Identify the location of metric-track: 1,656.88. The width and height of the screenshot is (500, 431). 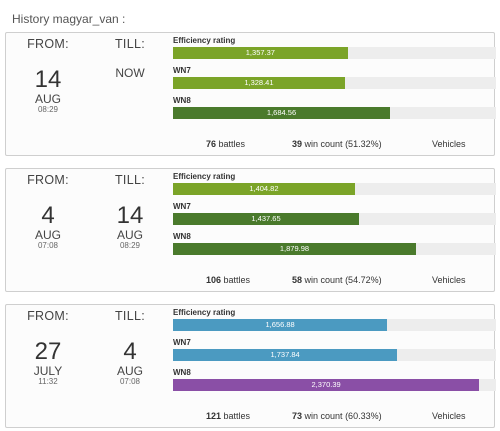
(334, 325).